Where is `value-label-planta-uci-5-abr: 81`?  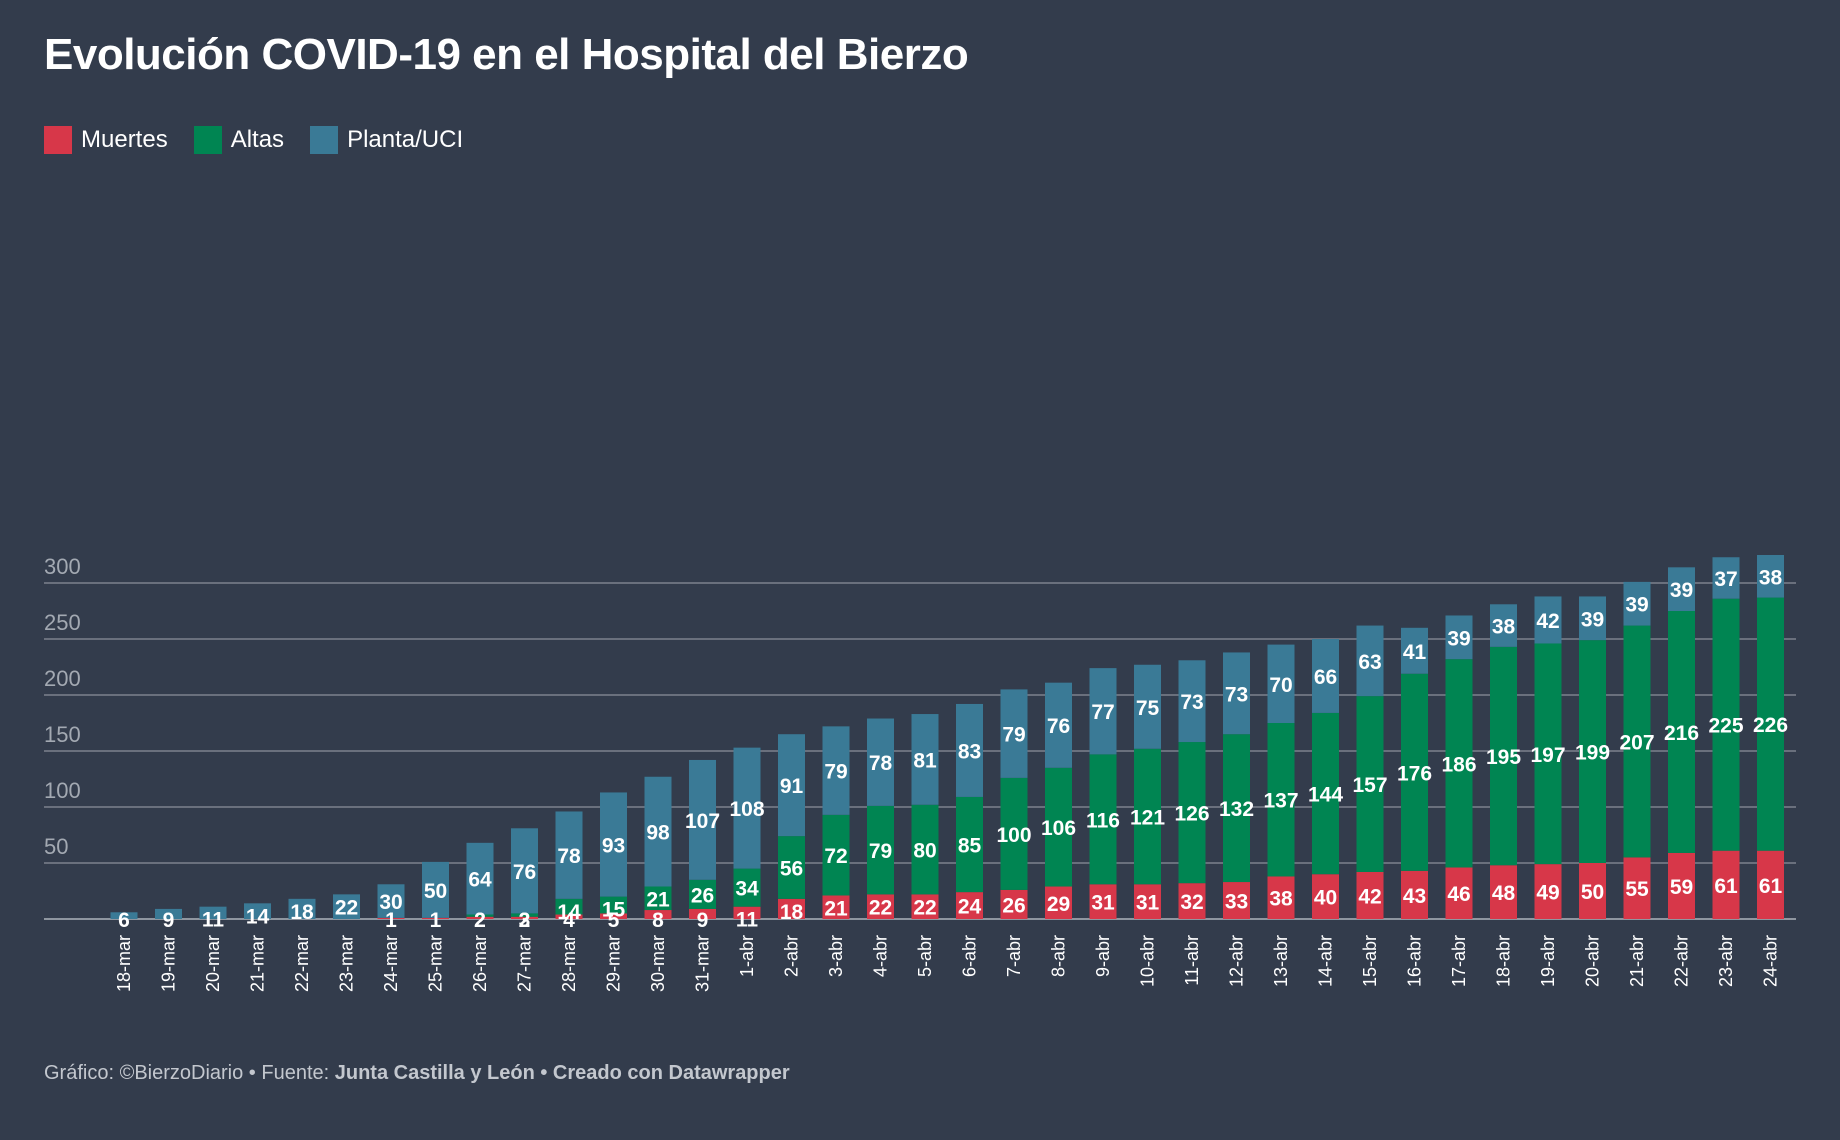
value-label-planta-uci-5-abr: 81 is located at coordinates (925, 760).